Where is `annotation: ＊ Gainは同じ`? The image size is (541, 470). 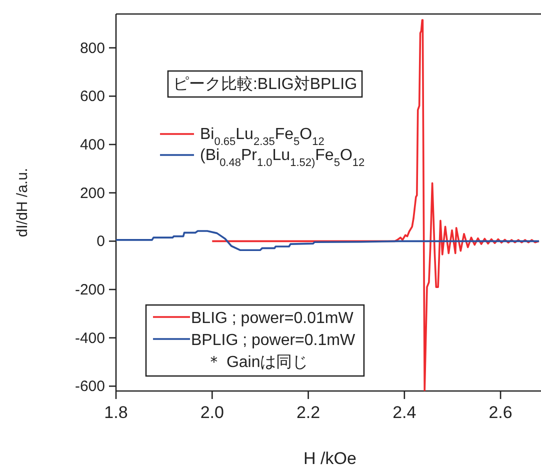 annotation: ＊ Gainは同じ is located at coordinates (257, 362).